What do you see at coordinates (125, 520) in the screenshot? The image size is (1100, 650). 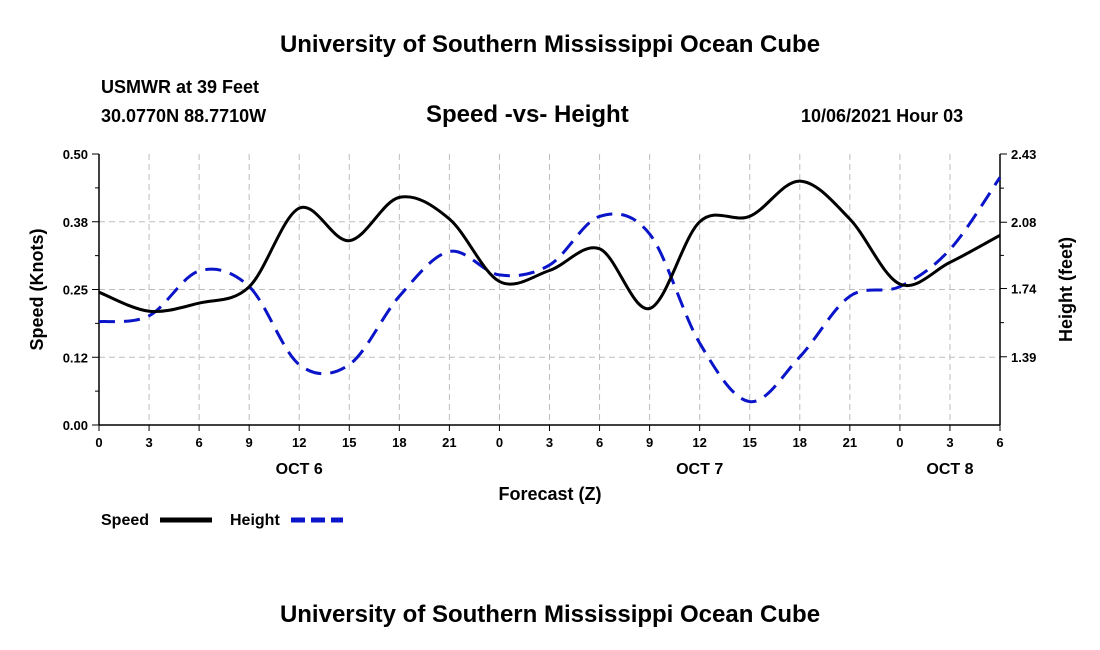 I see `legend-label-speed: Speed` at bounding box center [125, 520].